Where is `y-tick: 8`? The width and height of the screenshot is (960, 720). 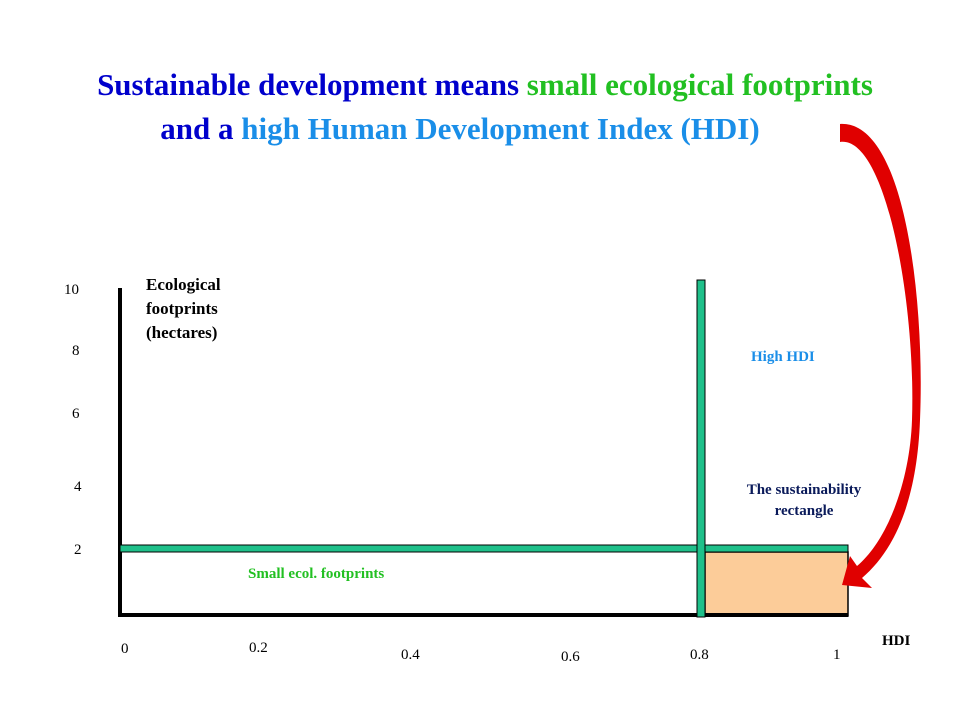
y-tick: 8 is located at coordinates (76, 351).